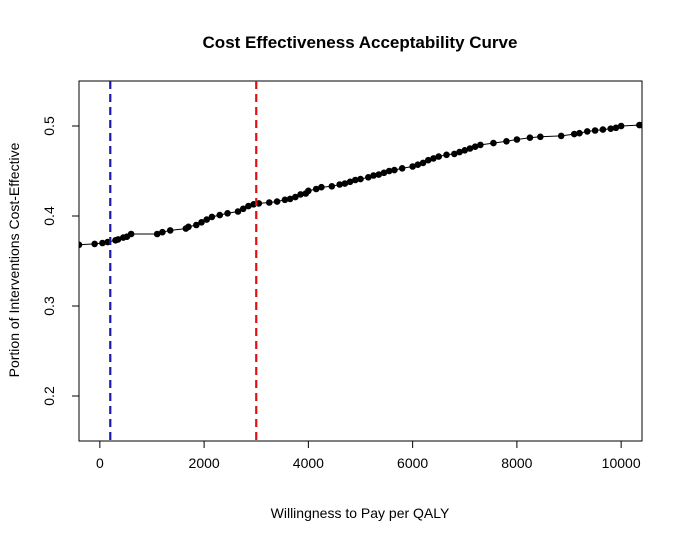 This screenshot has height=540, width=683. What do you see at coordinates (14, 259) in the screenshot?
I see `y-axis-label: Portion of Interventions Cost-Effective` at bounding box center [14, 259].